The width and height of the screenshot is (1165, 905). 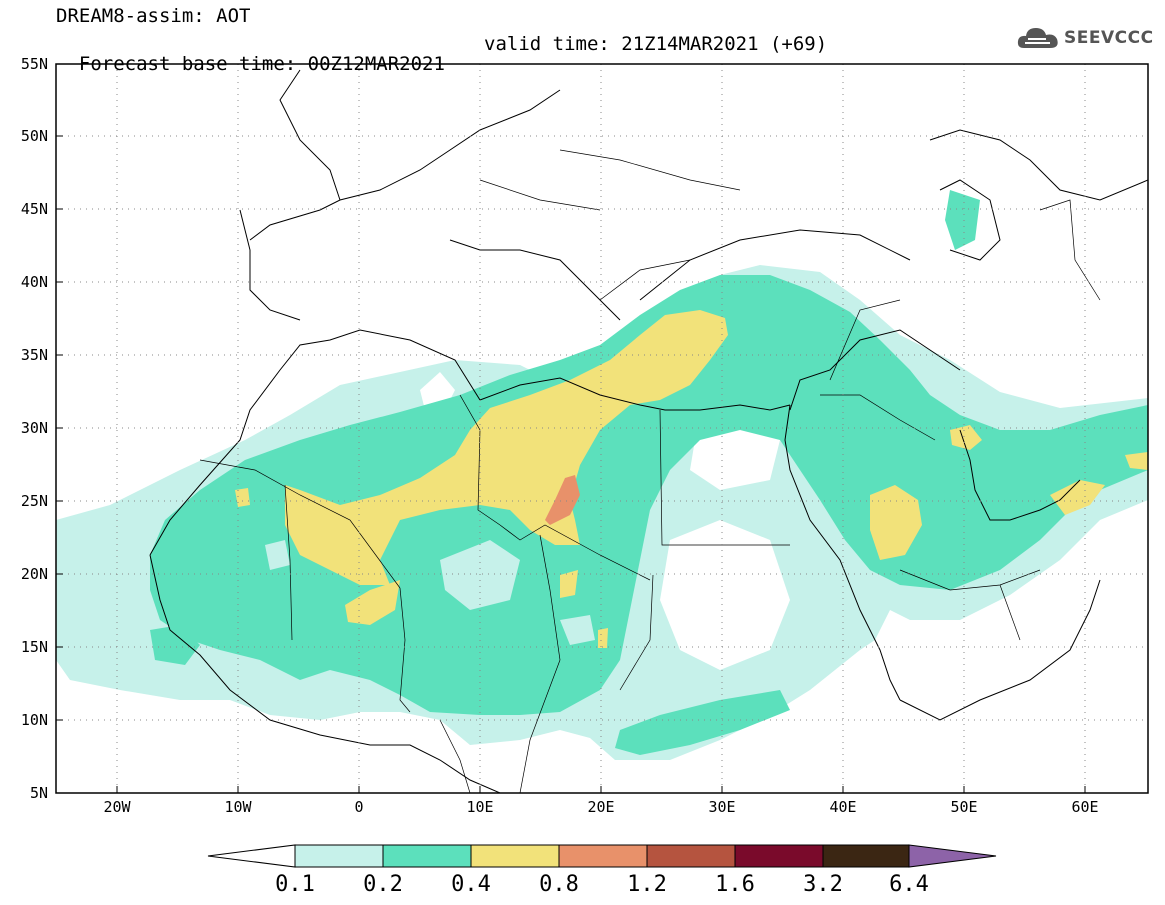 I want to click on colorbar-label: 1.6, so click(x=735, y=884).